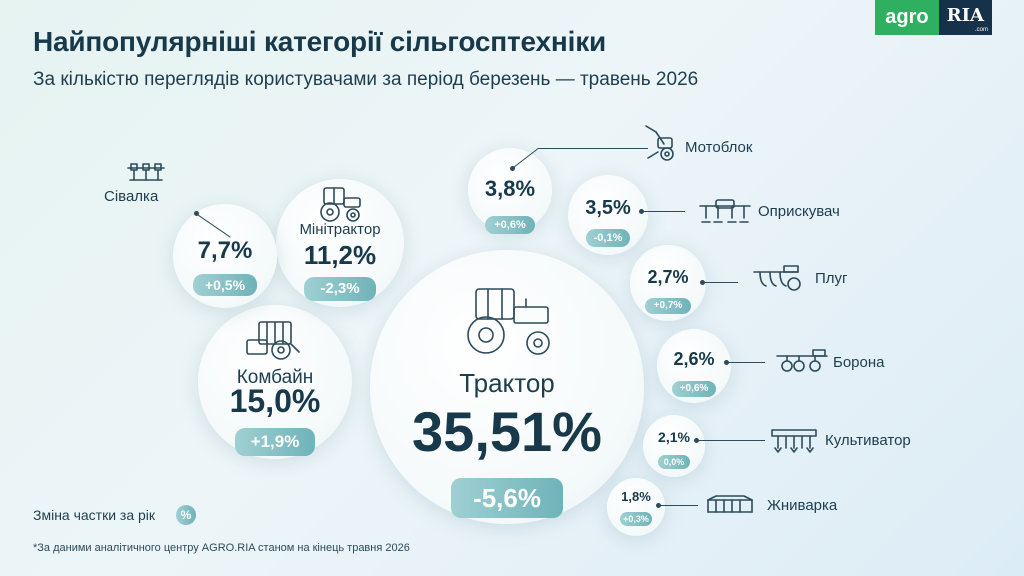 Image resolution: width=1024 pixels, height=576 pixels. I want to click on mini-tractor-icon, so click(340, 204).